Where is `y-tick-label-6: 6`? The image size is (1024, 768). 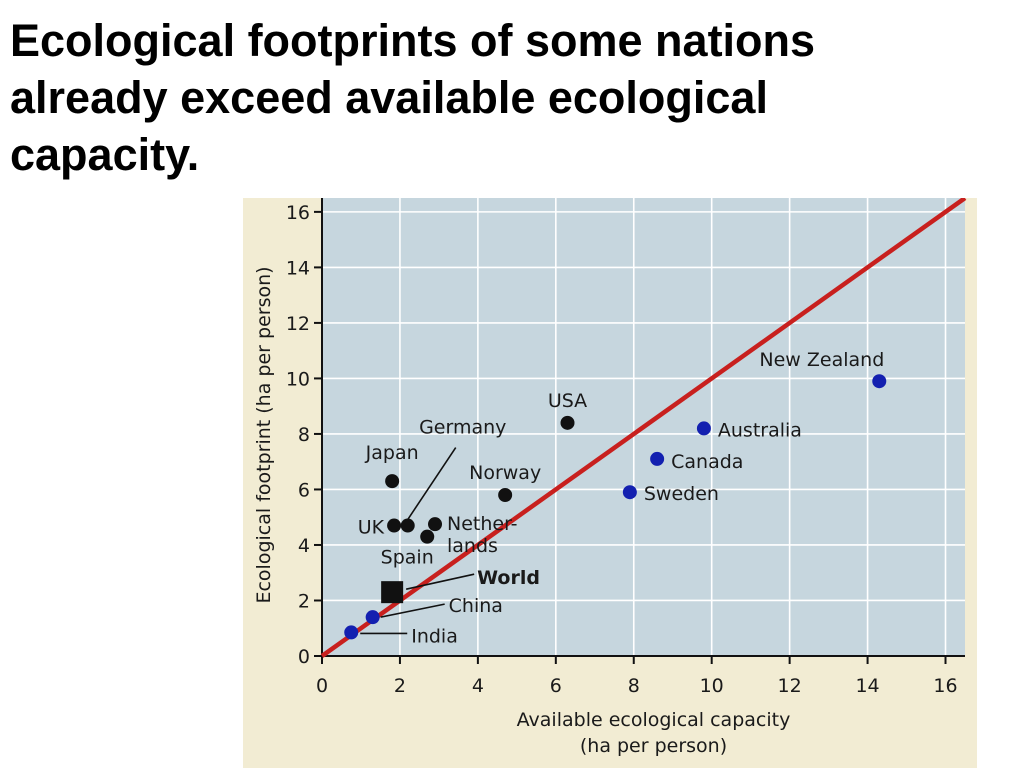 y-tick-label-6: 6 is located at coordinates (304, 490).